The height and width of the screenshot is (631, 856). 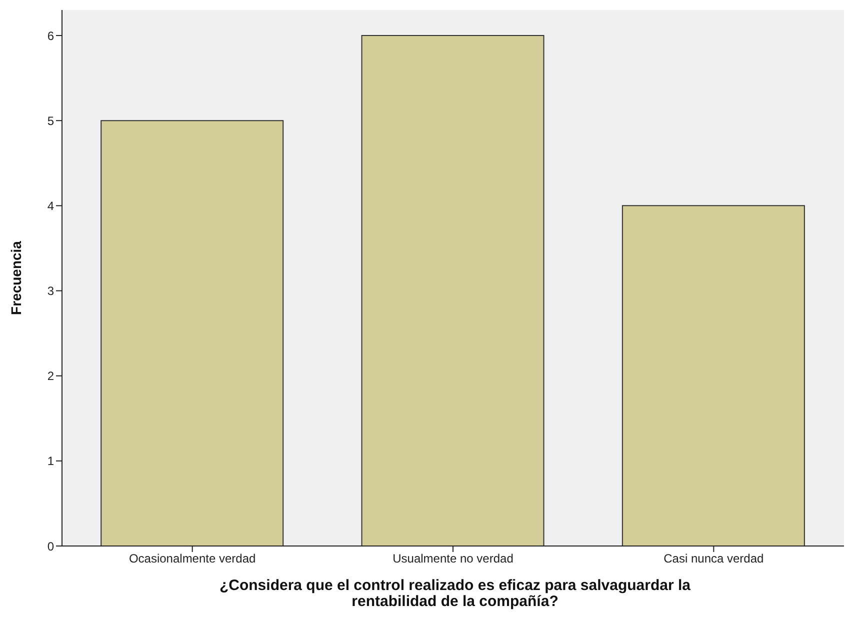 I want to click on x-axis-title: ¿Considera que el control realizado es eficaz para salvaguardar la rentabilidad de la compañía?, so click(x=455, y=593).